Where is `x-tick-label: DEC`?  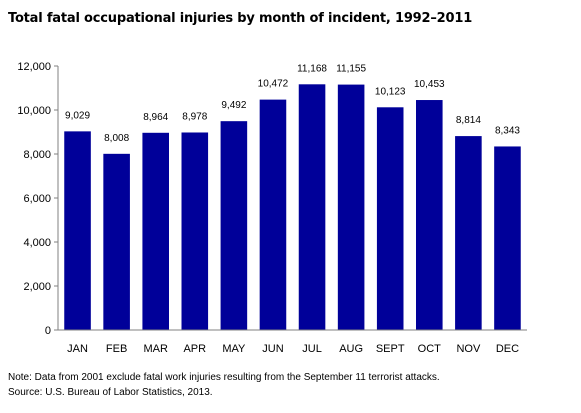 x-tick-label: DEC is located at coordinates (507, 349).